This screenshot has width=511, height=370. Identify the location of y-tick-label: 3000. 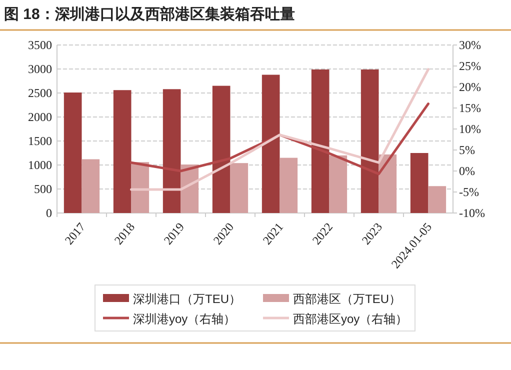
(40, 69).